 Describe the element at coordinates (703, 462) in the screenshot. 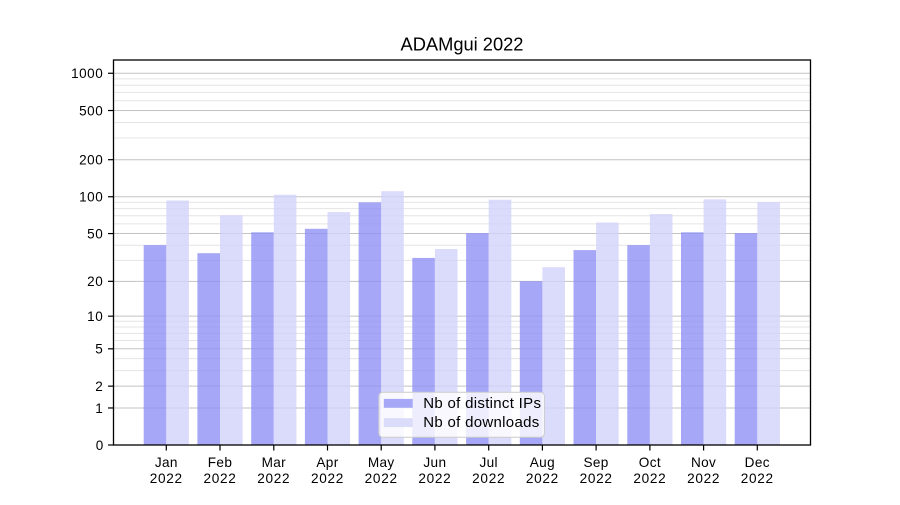

I see `svg-text: Nov` at that location.